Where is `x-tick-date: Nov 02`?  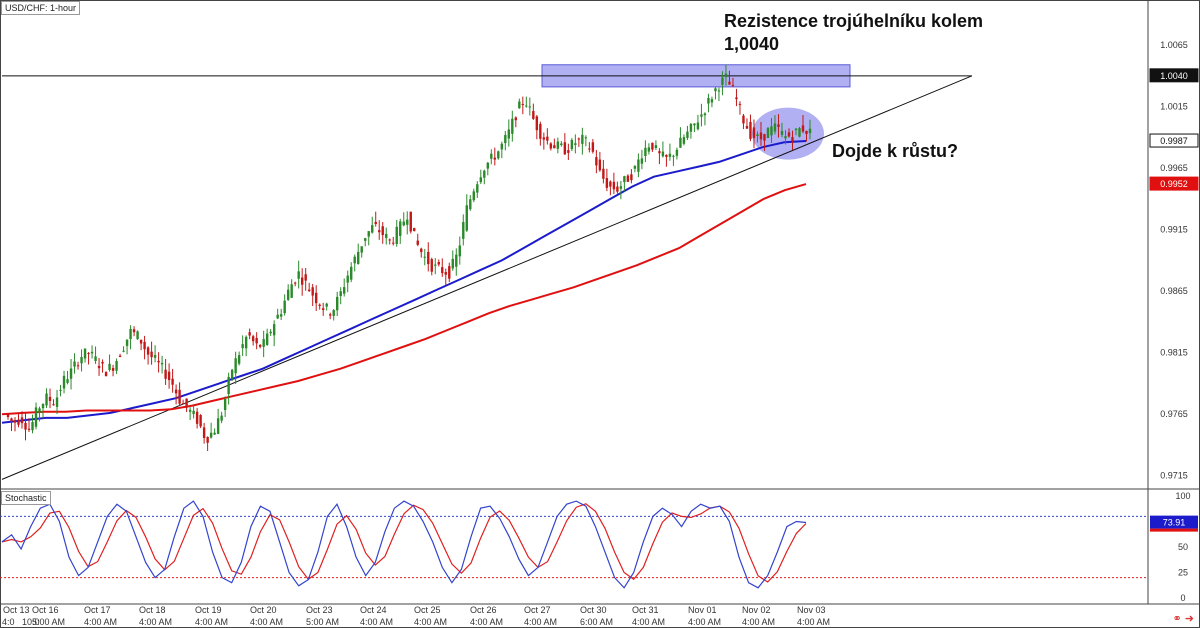 x-tick-date: Nov 02 is located at coordinates (756, 610).